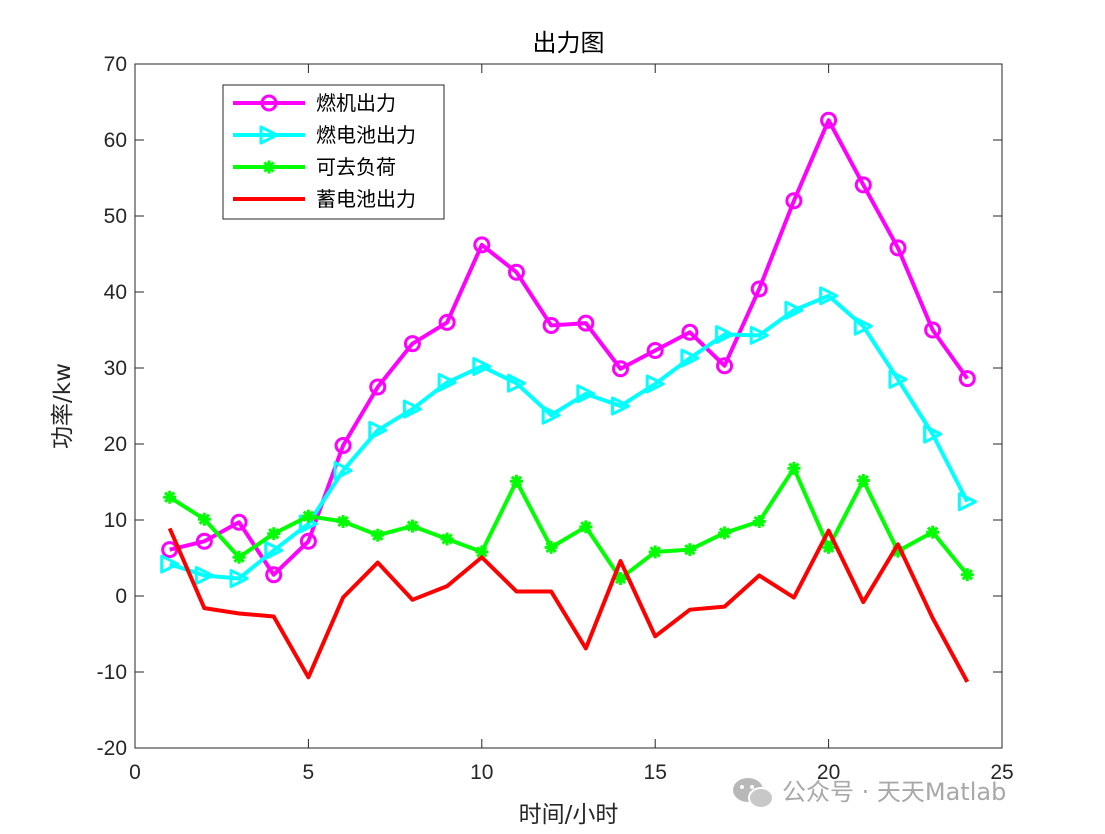  Describe the element at coordinates (568, 523) in the screenshot. I see `series-line` at that location.